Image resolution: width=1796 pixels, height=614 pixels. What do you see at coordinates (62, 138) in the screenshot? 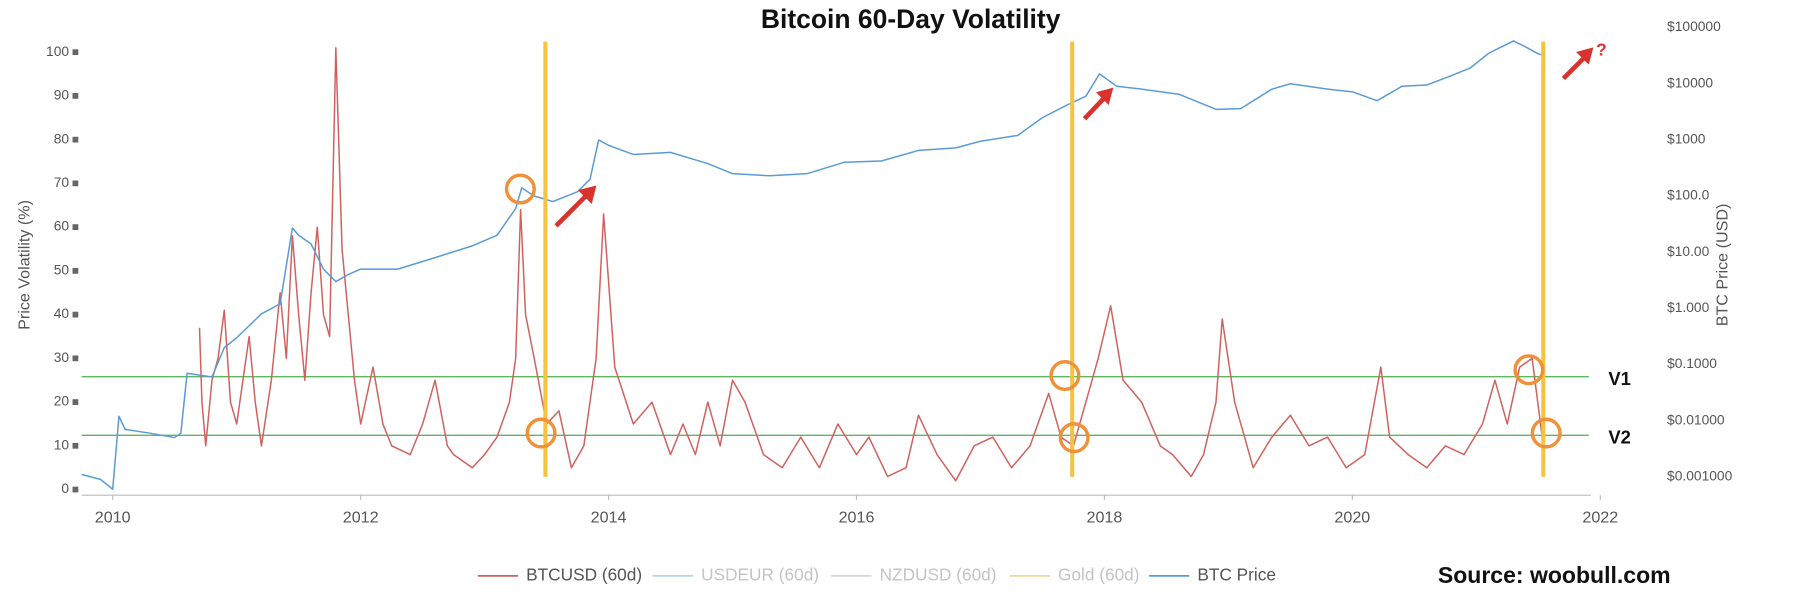
I see `y-tick-label: 80` at bounding box center [62, 138].